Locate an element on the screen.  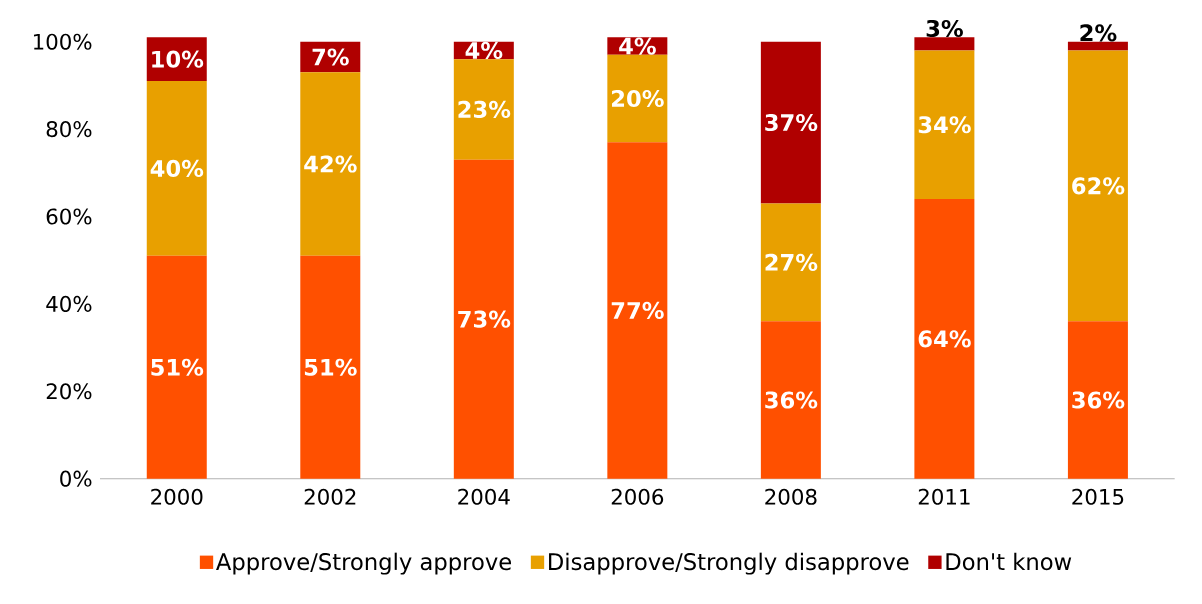
data-label: 62% is located at coordinates (1098, 186).